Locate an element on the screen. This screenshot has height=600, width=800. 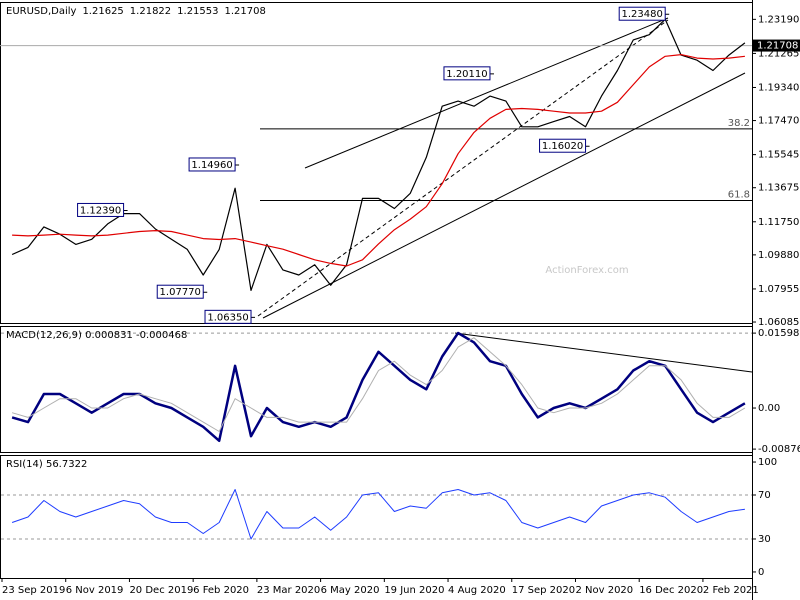
title-text: EURUSD,Daily is located at coordinates (41, 11).